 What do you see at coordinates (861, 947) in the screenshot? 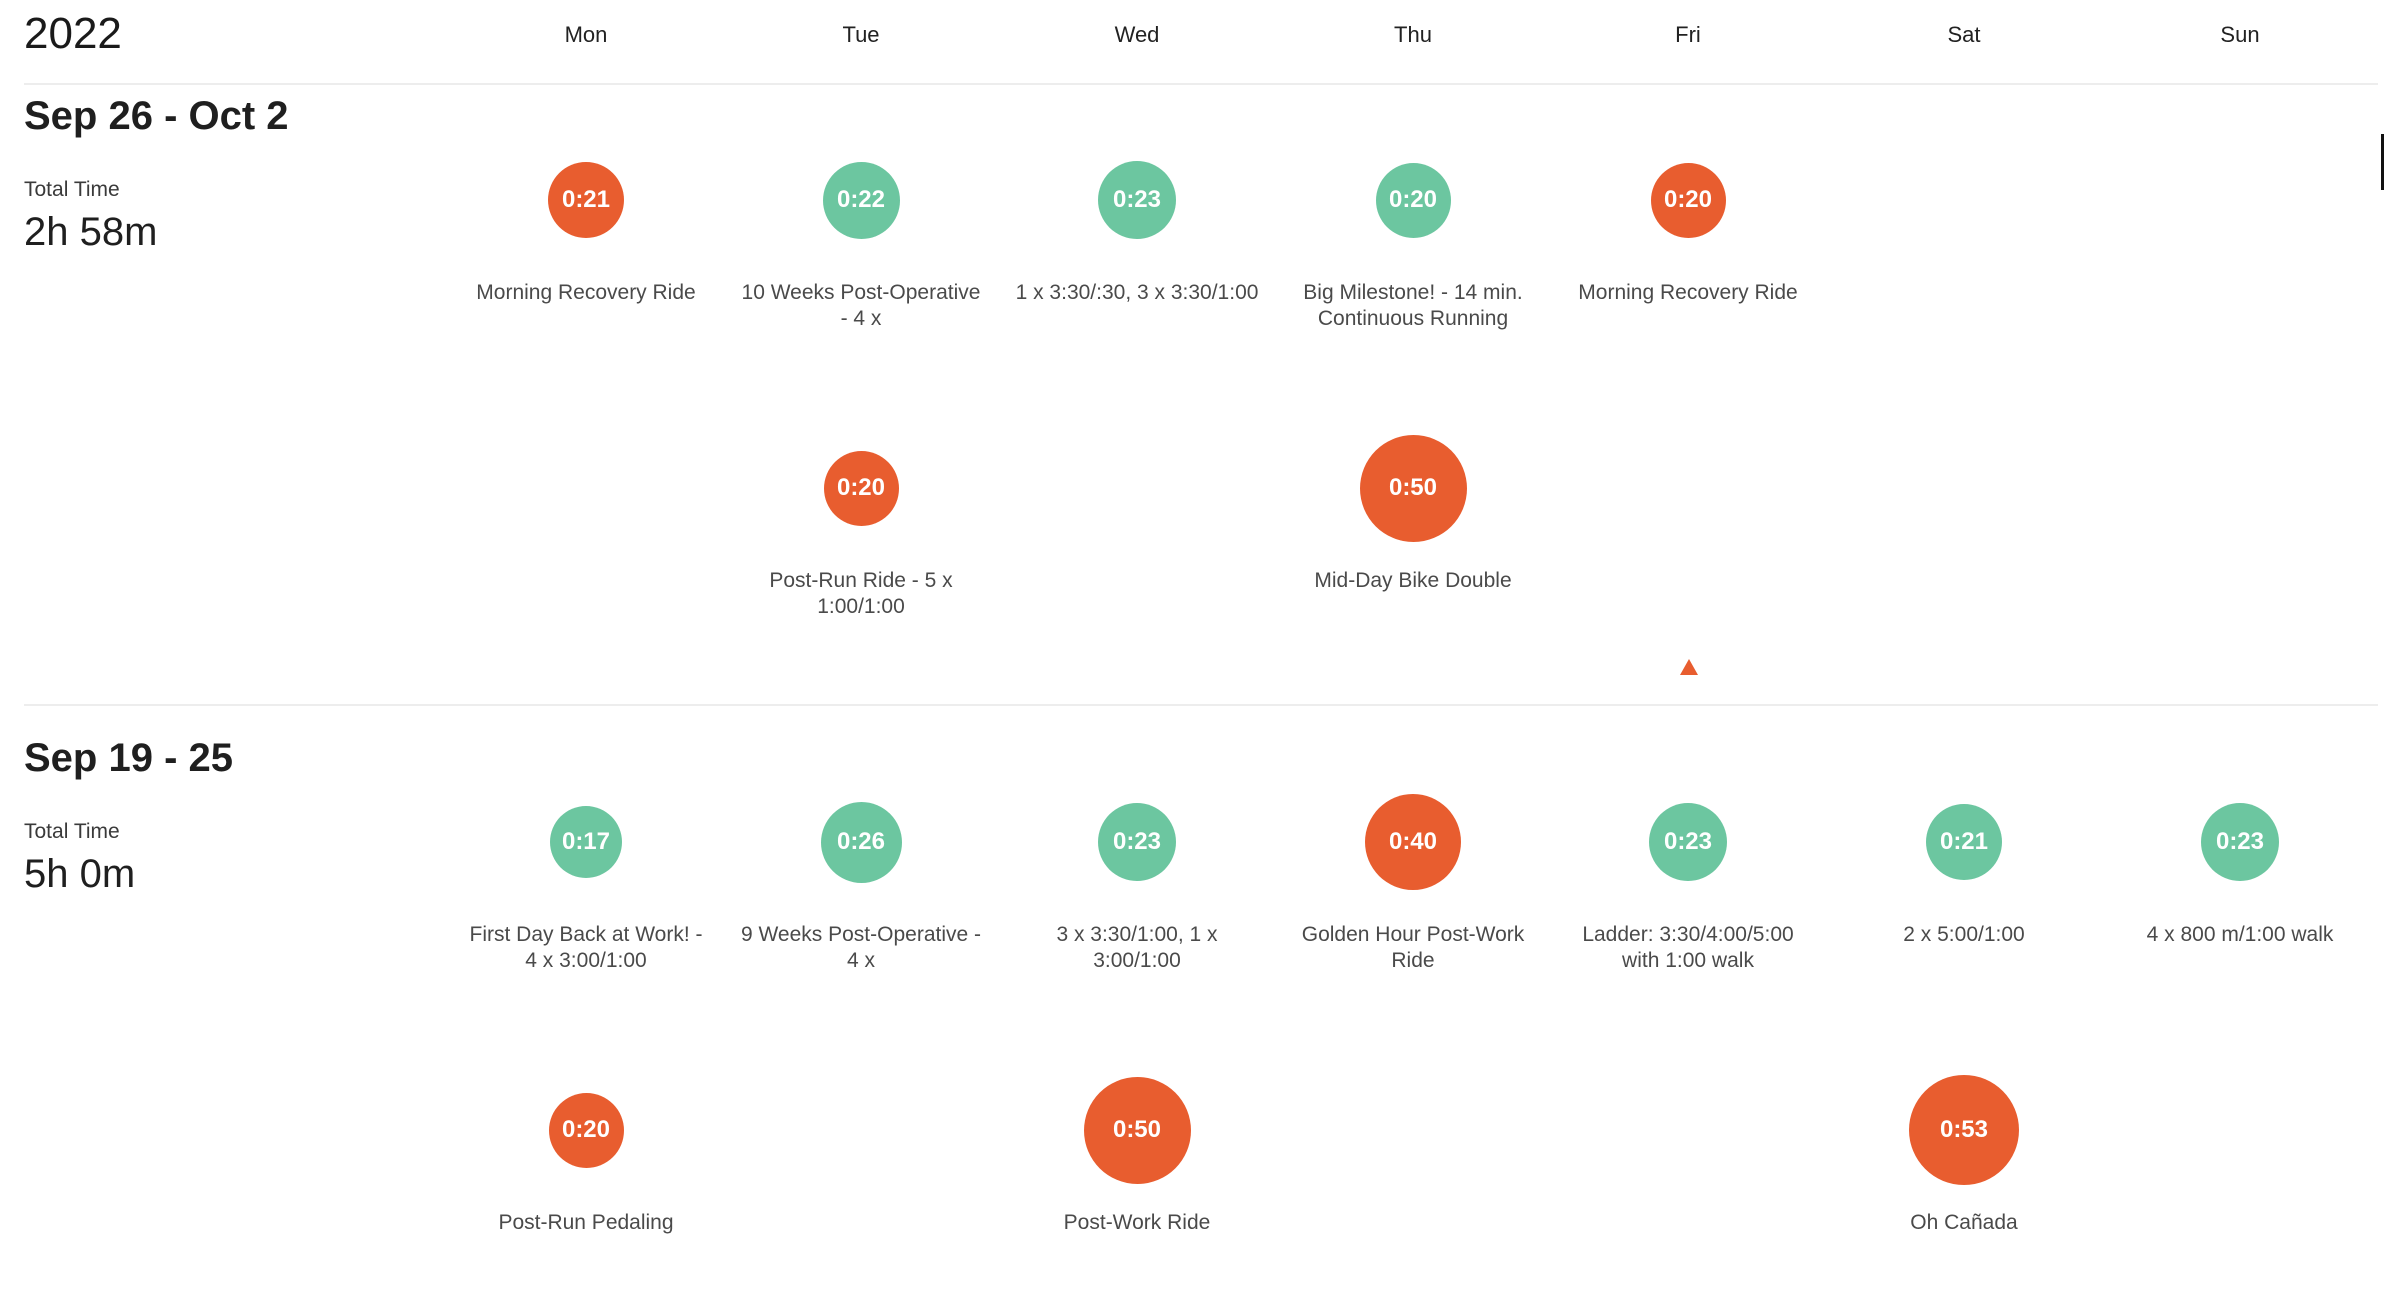
I see `activity-title: 9 Weeks Post-Operative - 4 x` at bounding box center [861, 947].